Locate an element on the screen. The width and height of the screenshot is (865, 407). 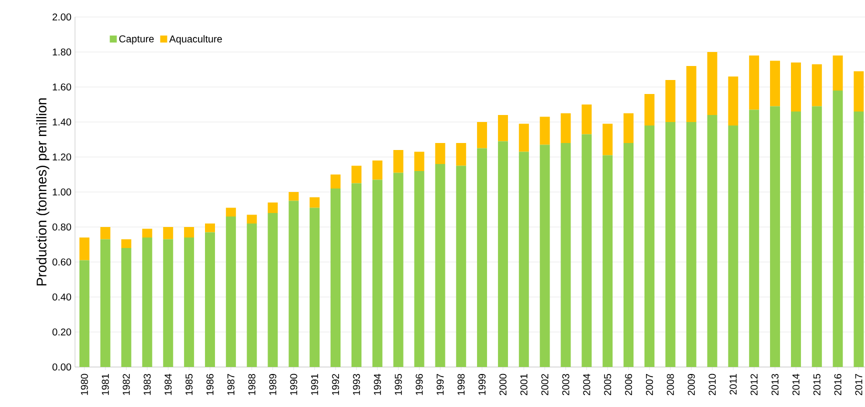
x-tick-label: 1985 is located at coordinates (189, 384).